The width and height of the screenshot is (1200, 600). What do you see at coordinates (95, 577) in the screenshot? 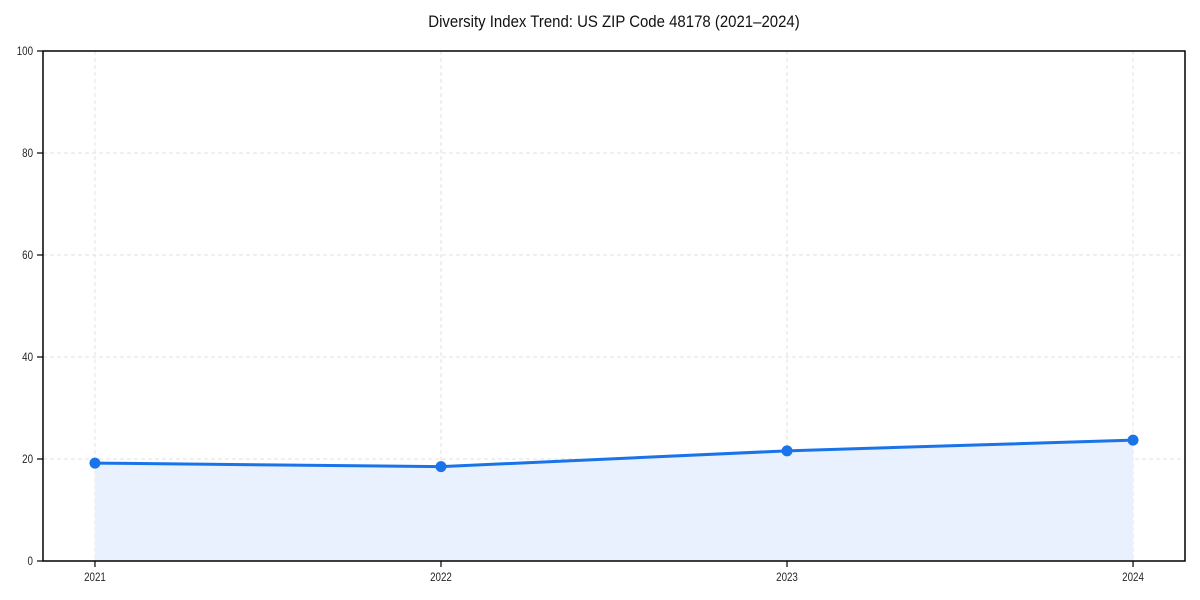
I see `x-axis-tick-label: 2021` at bounding box center [95, 577].